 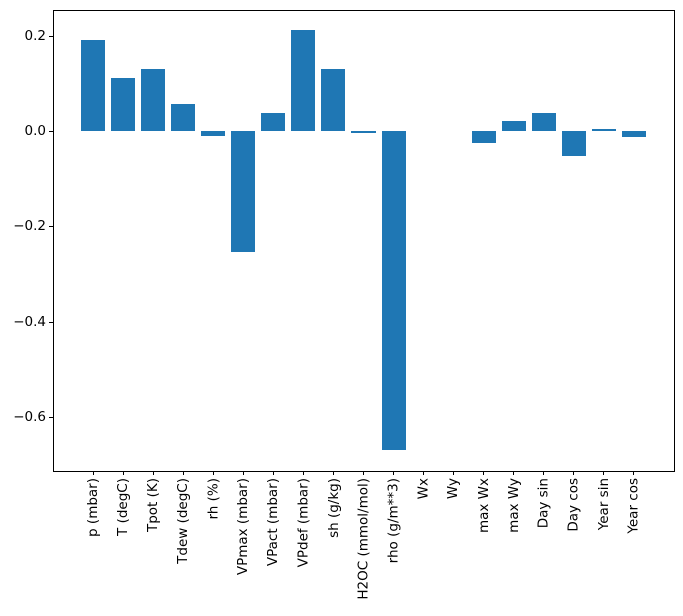 What do you see at coordinates (183, 521) in the screenshot?
I see `x-tick-label: Tdew (degC)` at bounding box center [183, 521].